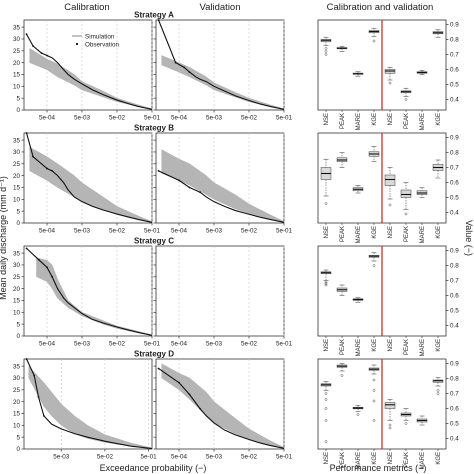  I want to click on y-tick-label: 20, so click(17, 176).